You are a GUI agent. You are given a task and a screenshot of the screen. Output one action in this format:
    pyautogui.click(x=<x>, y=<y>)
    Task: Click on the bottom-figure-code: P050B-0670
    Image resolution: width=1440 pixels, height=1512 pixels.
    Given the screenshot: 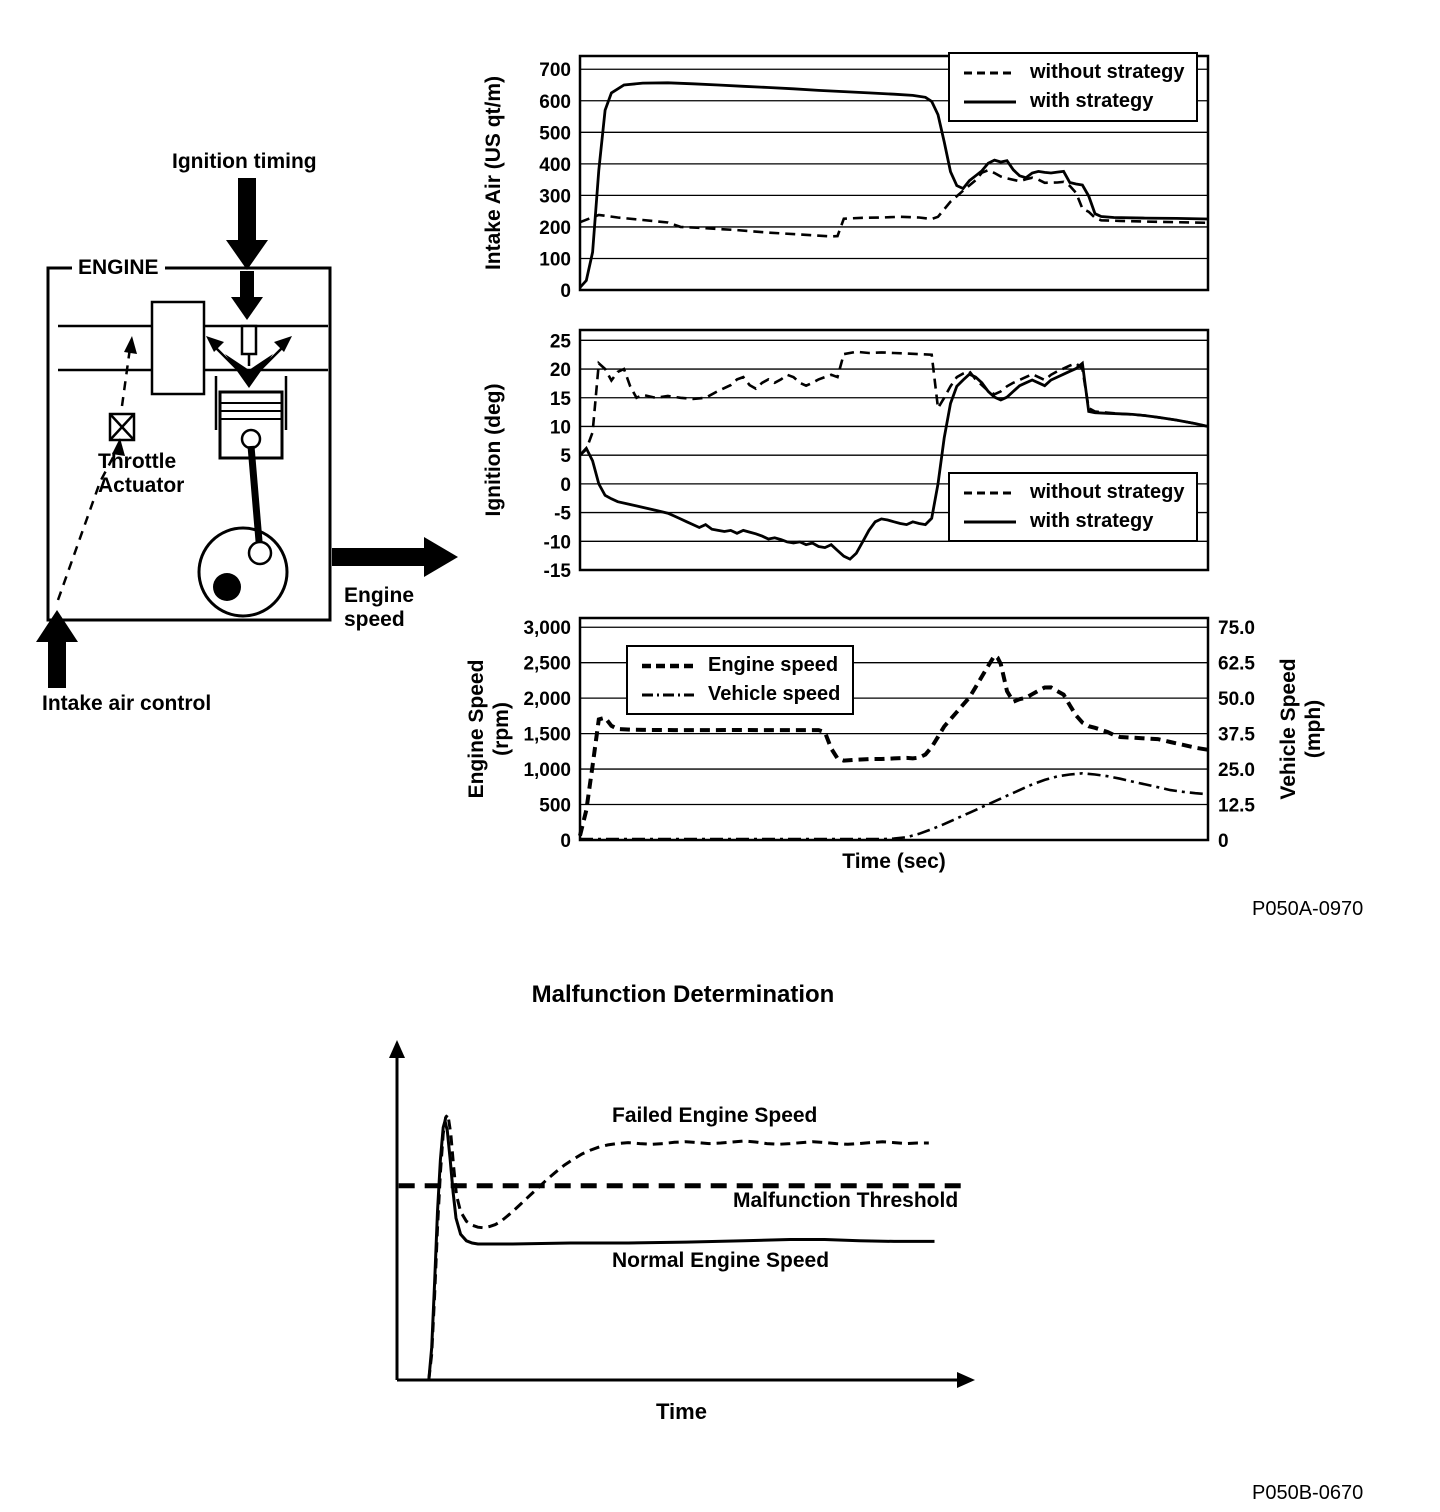 What is the action you would take?
    pyautogui.click(x=1308, y=1493)
    